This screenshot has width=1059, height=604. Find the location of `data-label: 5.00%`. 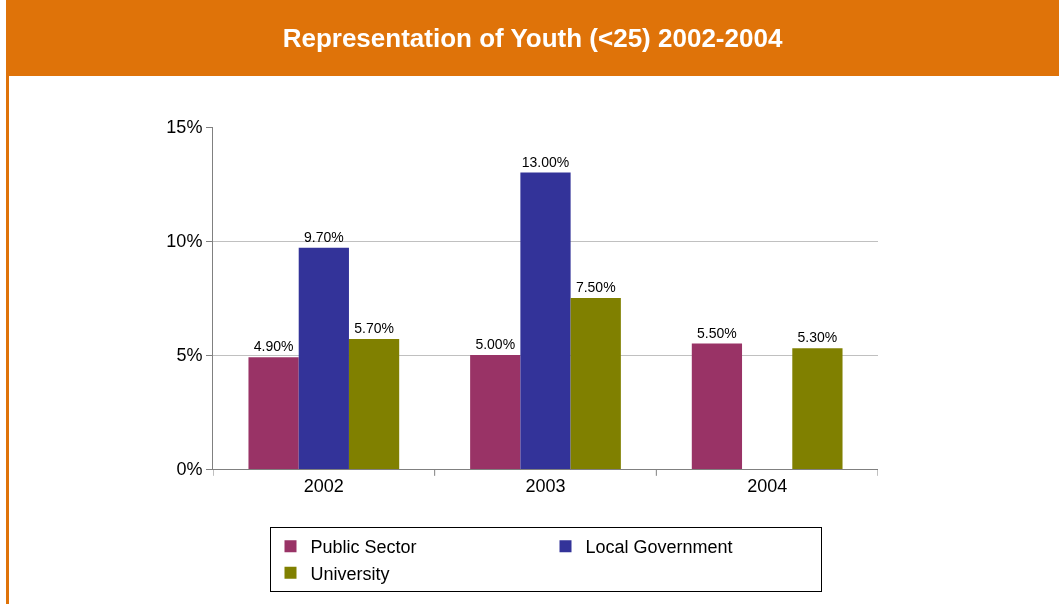

data-label: 5.00% is located at coordinates (495, 344).